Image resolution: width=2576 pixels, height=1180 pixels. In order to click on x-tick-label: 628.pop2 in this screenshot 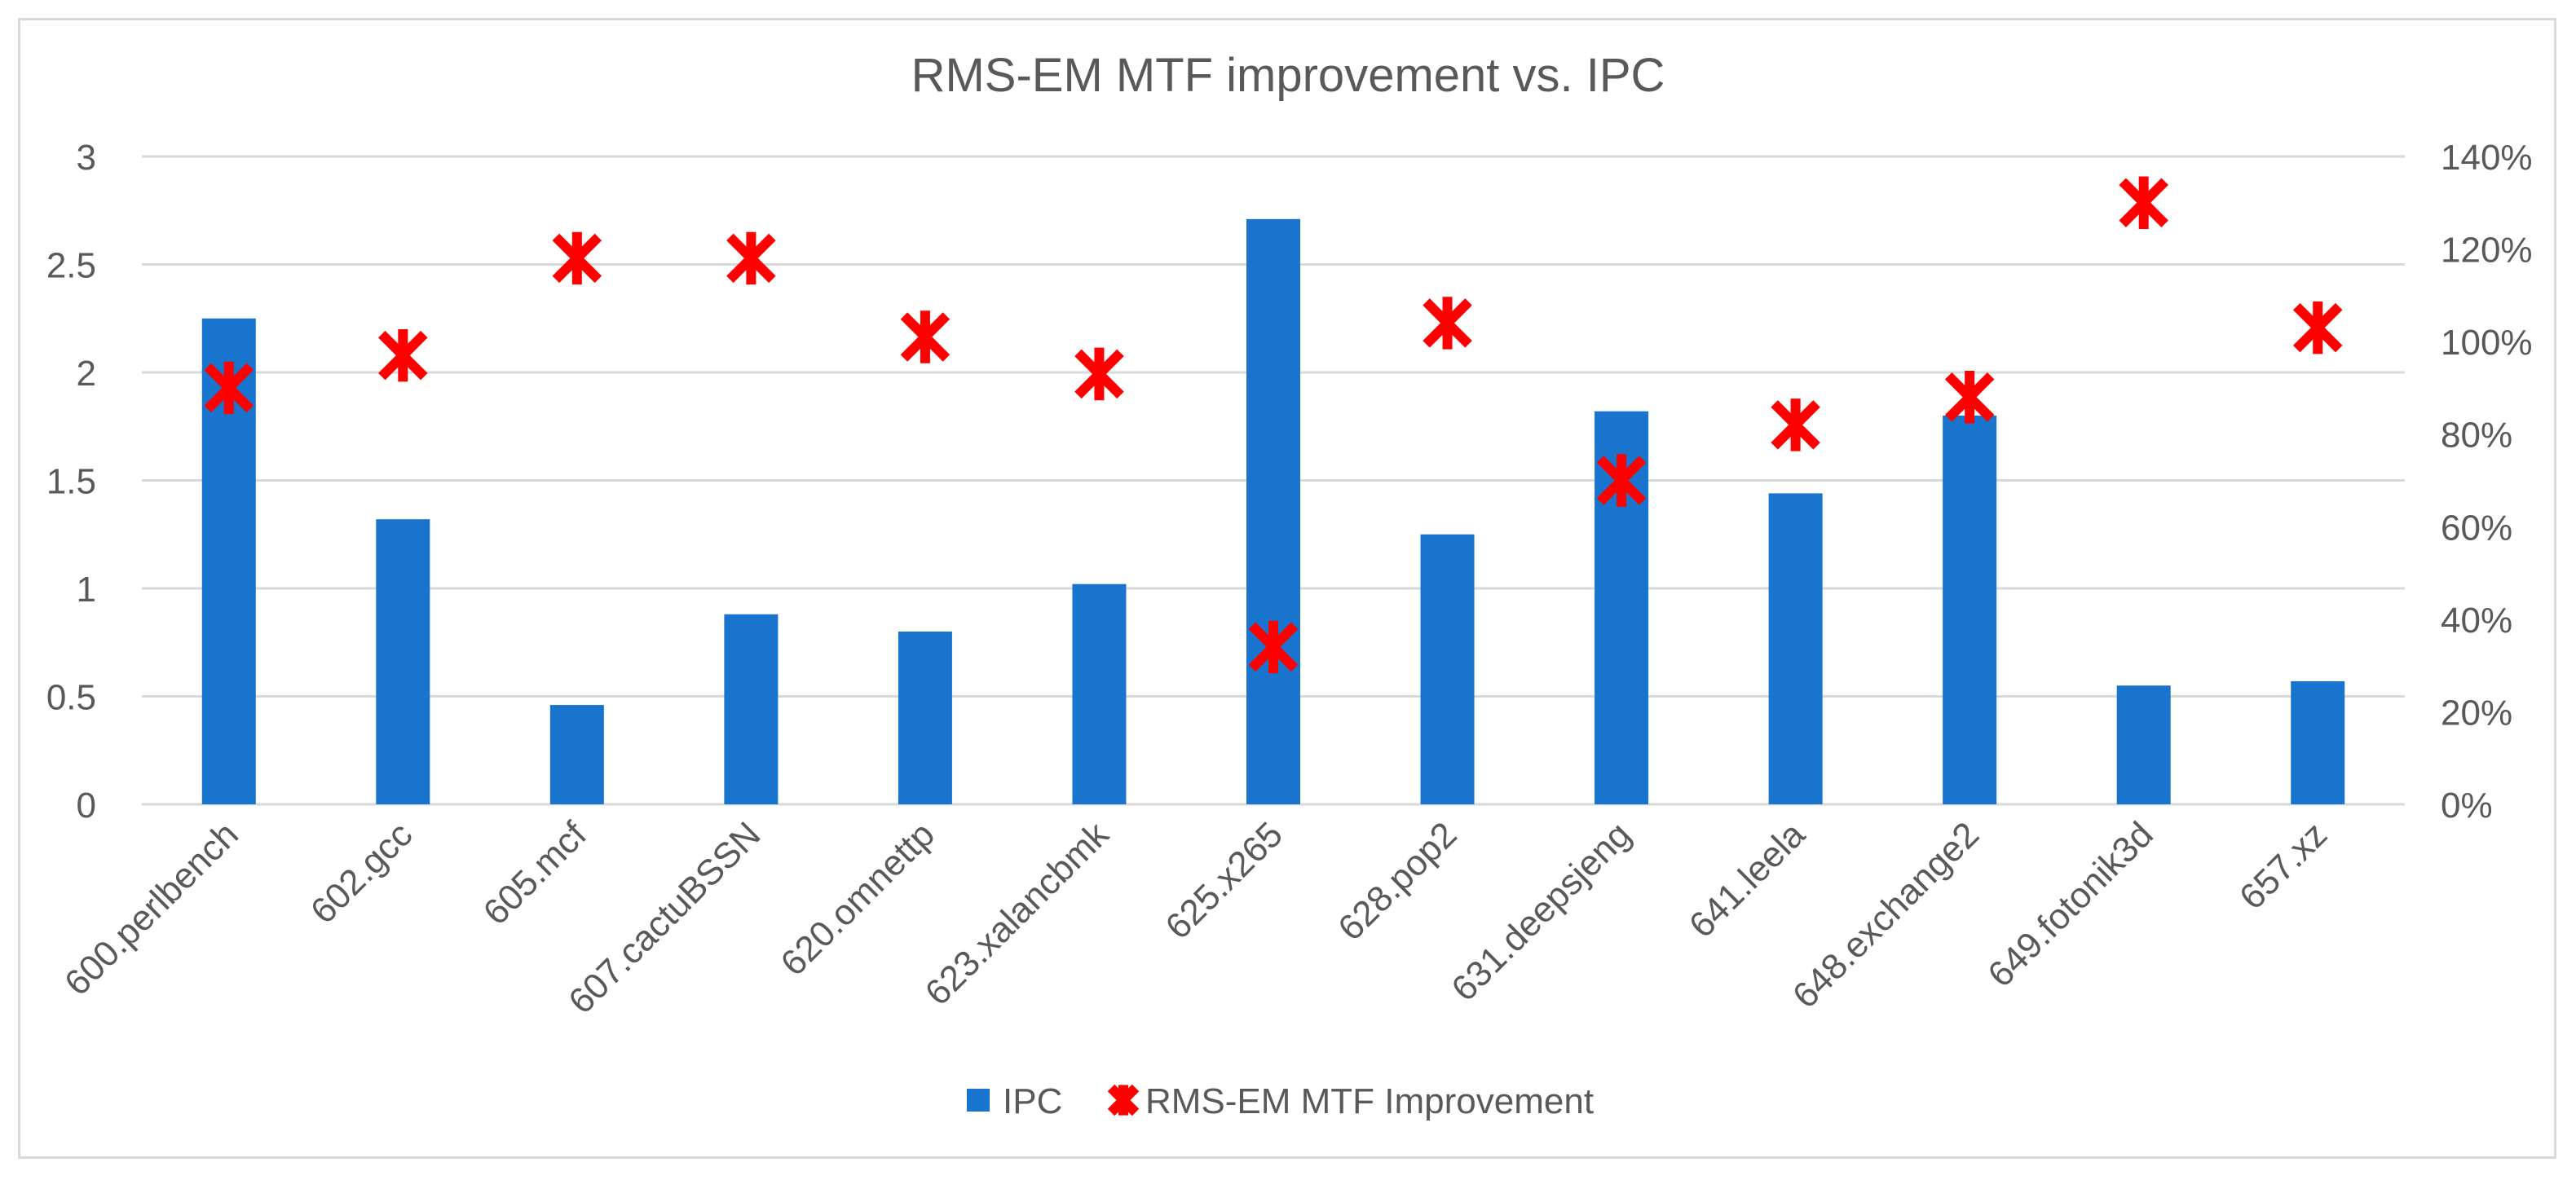, I will do `click(1397, 881)`.